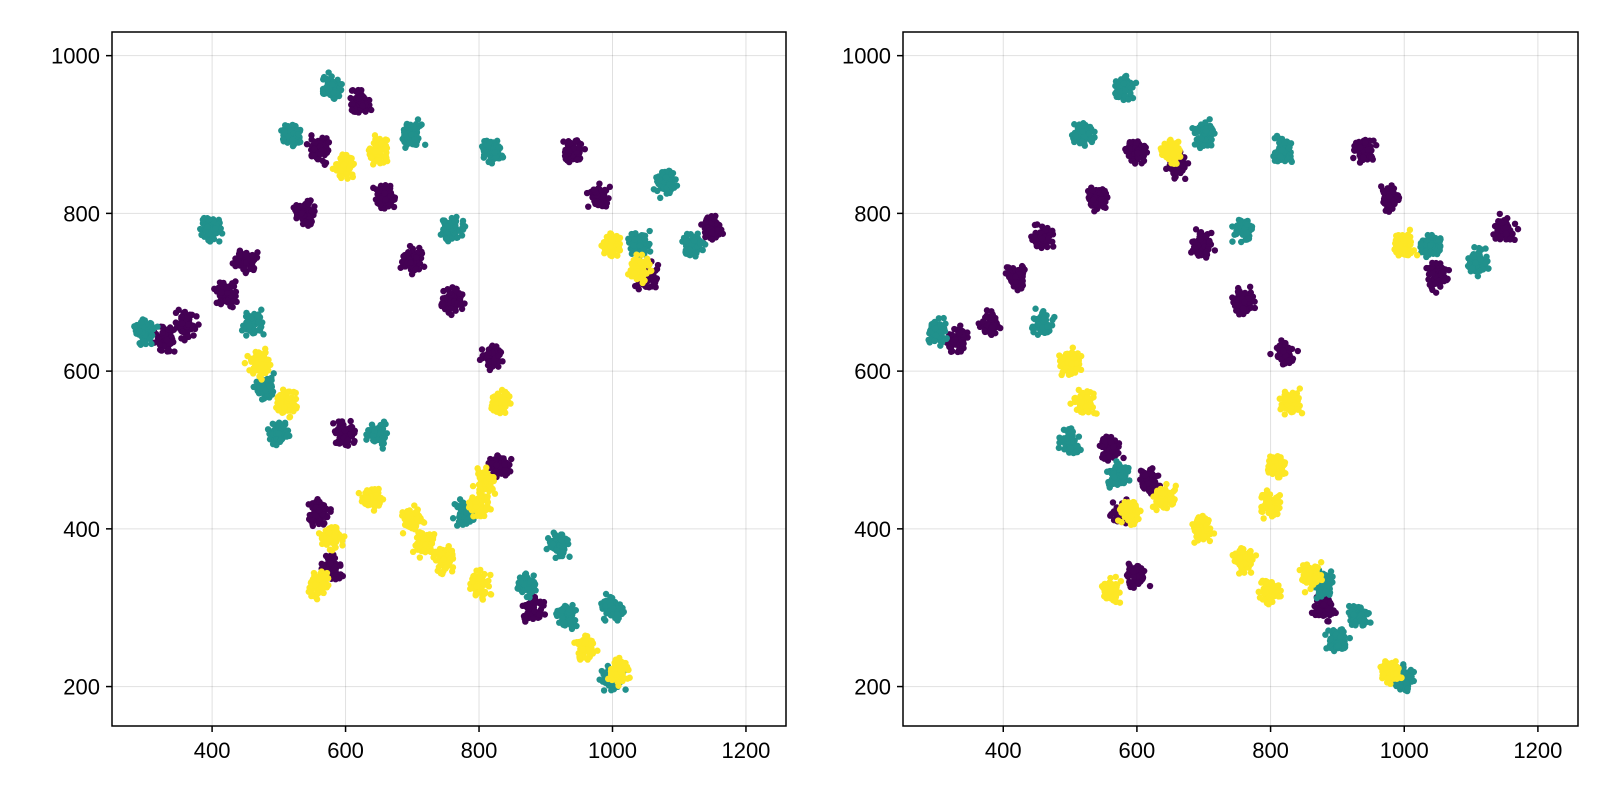  I want to click on y-tick-label: 800, so click(81, 213).